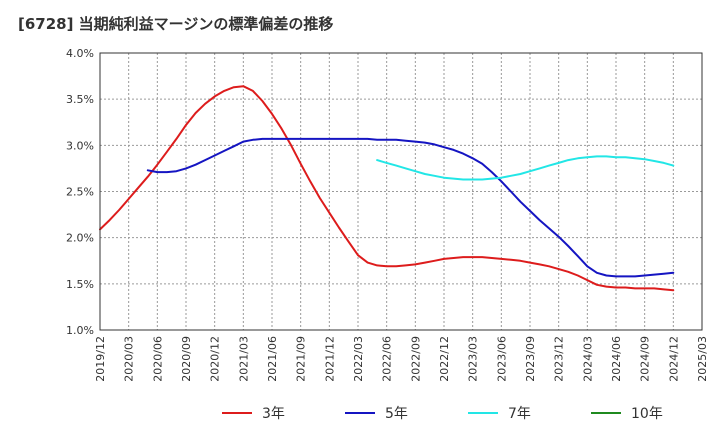  What do you see at coordinates (444, 359) in the screenshot?
I see `x-tick-label: 2022/12` at bounding box center [444, 359].